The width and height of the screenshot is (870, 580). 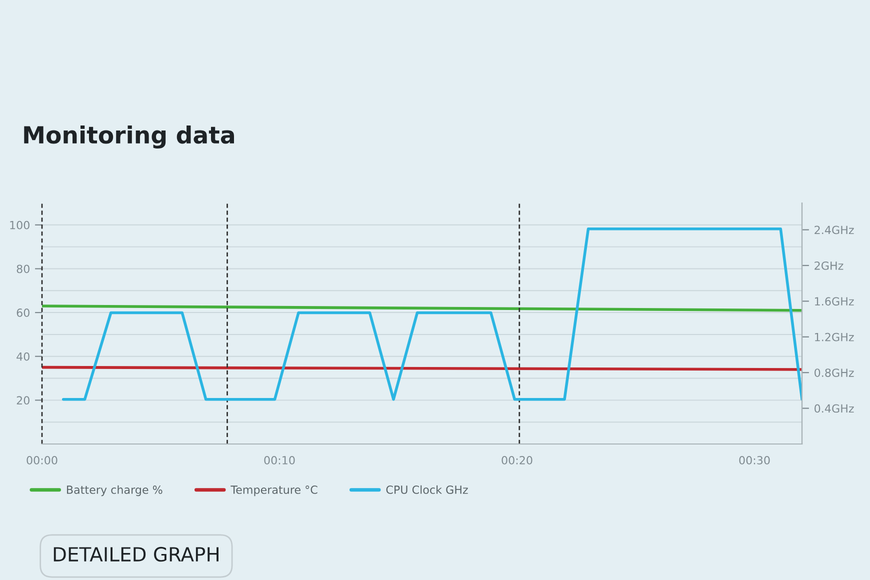 What do you see at coordinates (114, 490) in the screenshot?
I see `legend-label: Battery charge %` at bounding box center [114, 490].